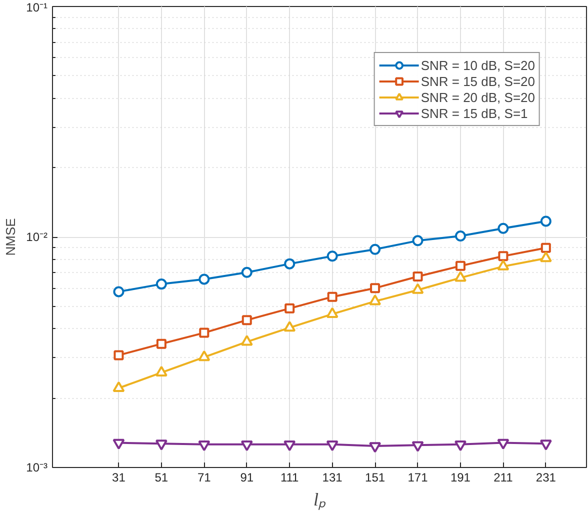 The height and width of the screenshot is (512, 588). Describe the element at coordinates (332, 477) in the screenshot. I see `x-tick-label: 131` at that location.